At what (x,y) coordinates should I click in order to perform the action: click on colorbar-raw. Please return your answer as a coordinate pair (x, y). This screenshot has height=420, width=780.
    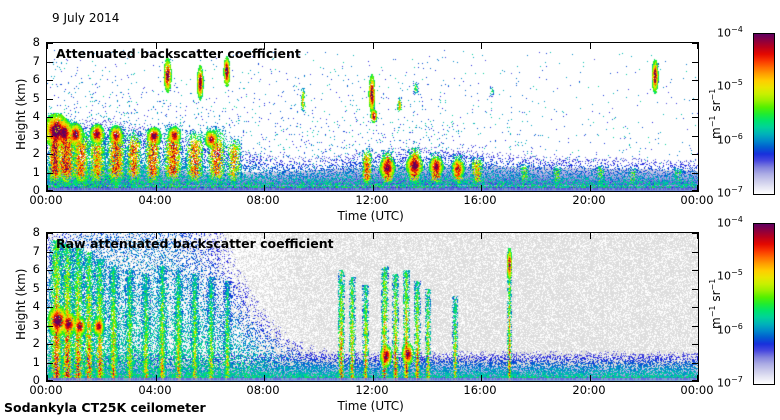
    Looking at the image, I should click on (764, 304).